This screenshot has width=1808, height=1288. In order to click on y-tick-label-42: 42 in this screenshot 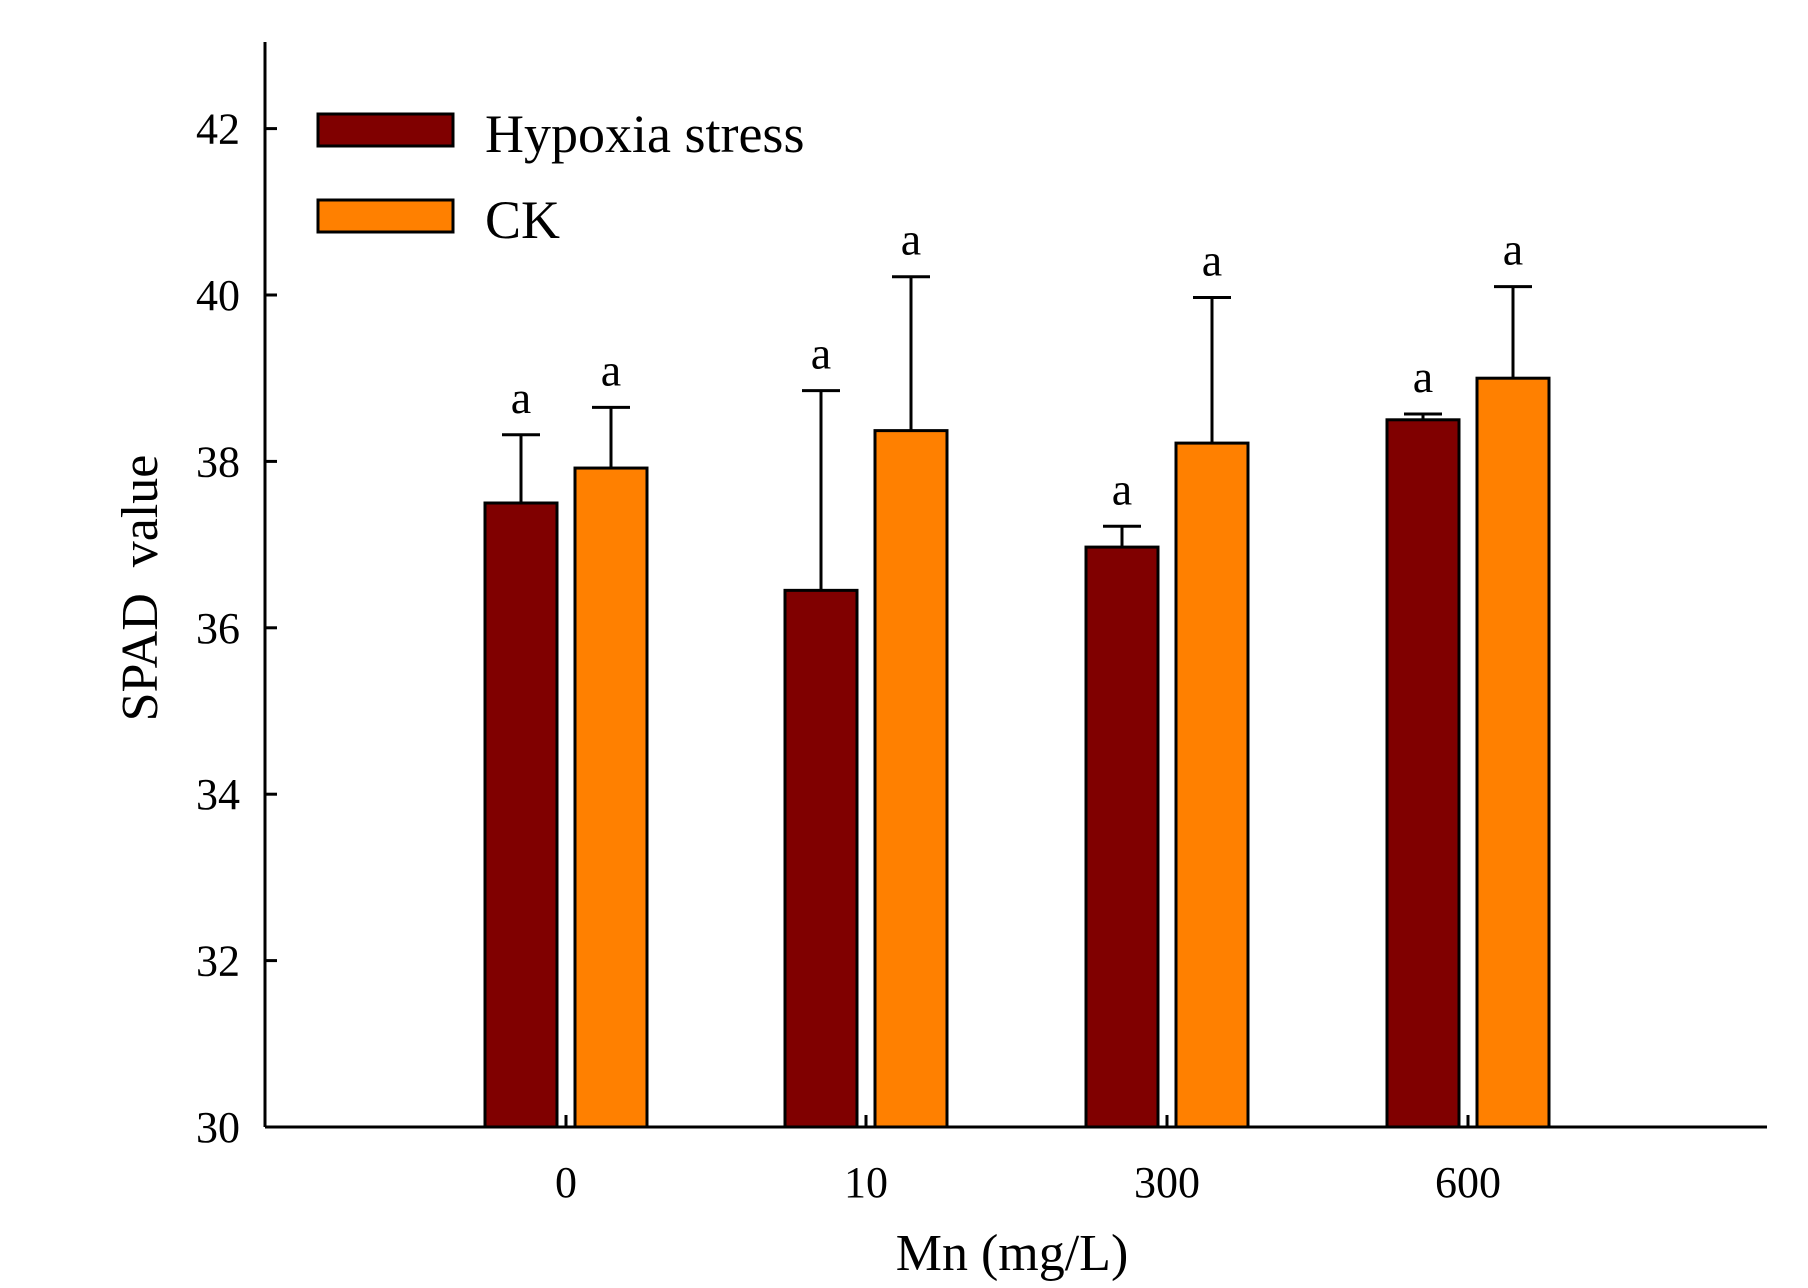, I will do `click(218, 129)`.